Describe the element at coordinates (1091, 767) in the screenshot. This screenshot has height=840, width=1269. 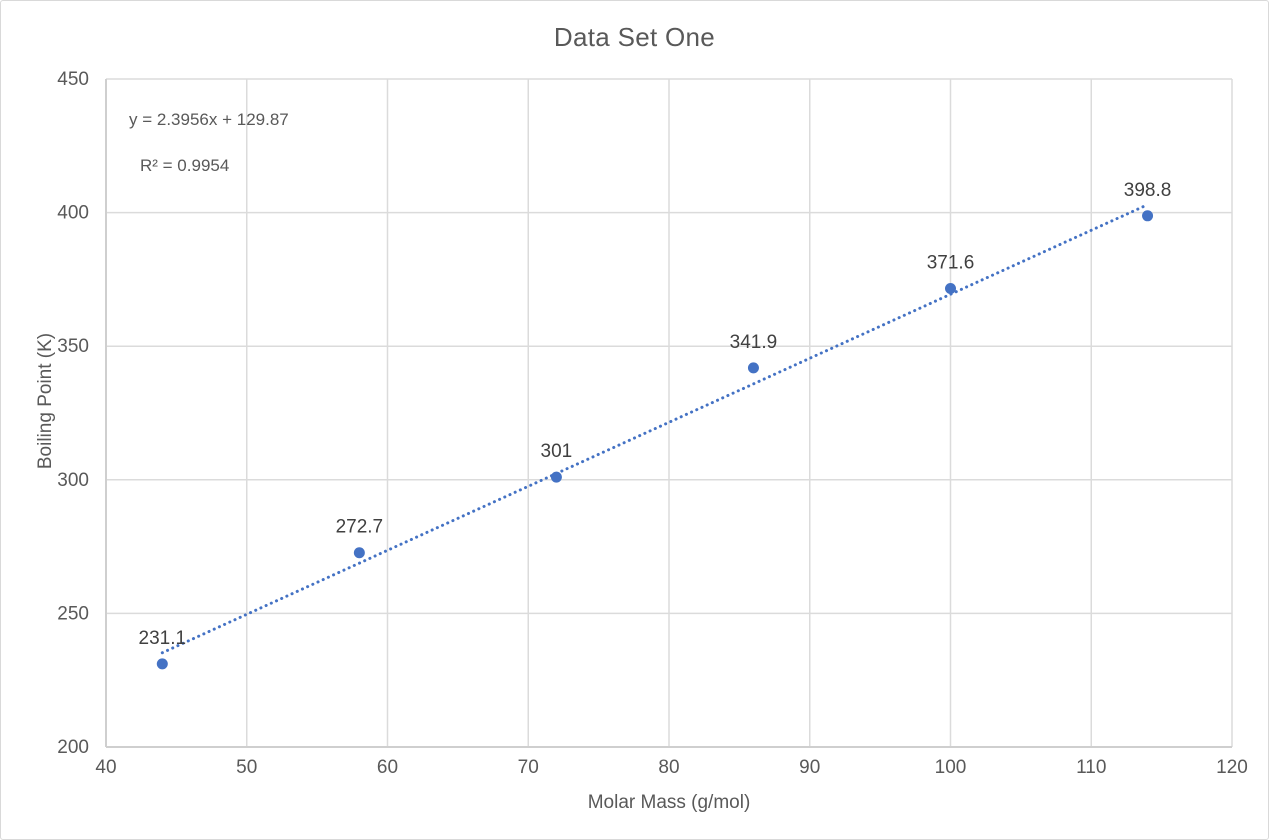
I see `x-tick-label: 110` at that location.